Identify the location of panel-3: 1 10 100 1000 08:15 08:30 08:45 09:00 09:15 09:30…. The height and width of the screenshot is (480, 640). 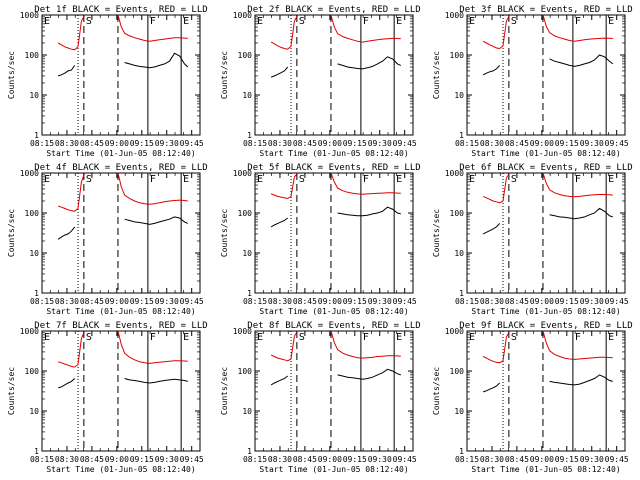
(532, 81).